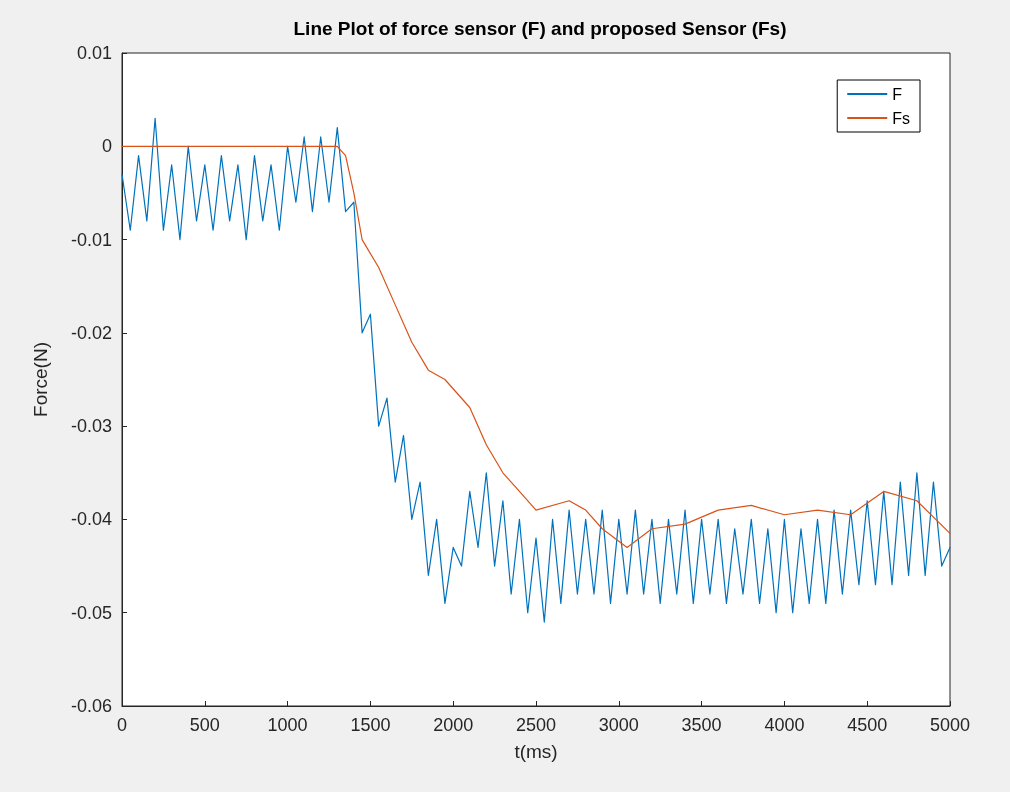 The width and height of the screenshot is (1010, 792). What do you see at coordinates (540, 28) in the screenshot?
I see `chart-title: Line Plot of force sensor (F) and proposed Sensor (Fs)` at bounding box center [540, 28].